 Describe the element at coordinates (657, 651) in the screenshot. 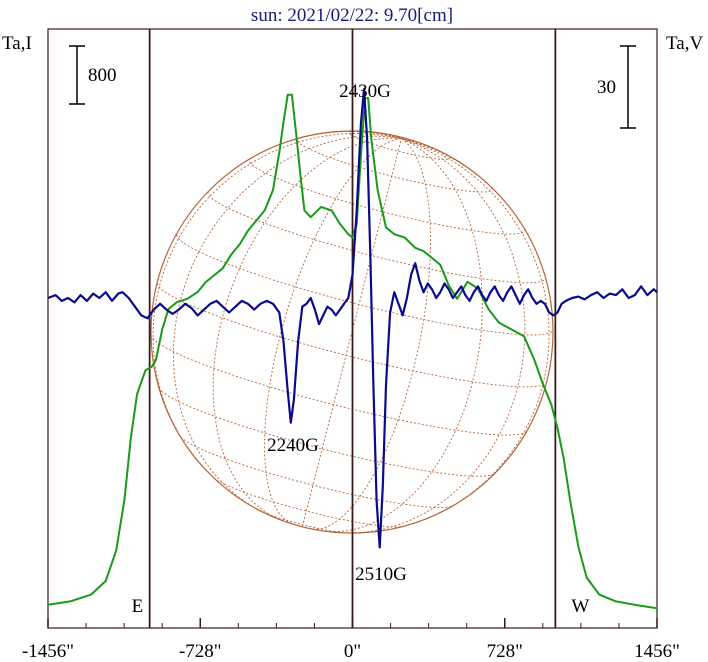

I see `x-tick-label: 1456"` at that location.